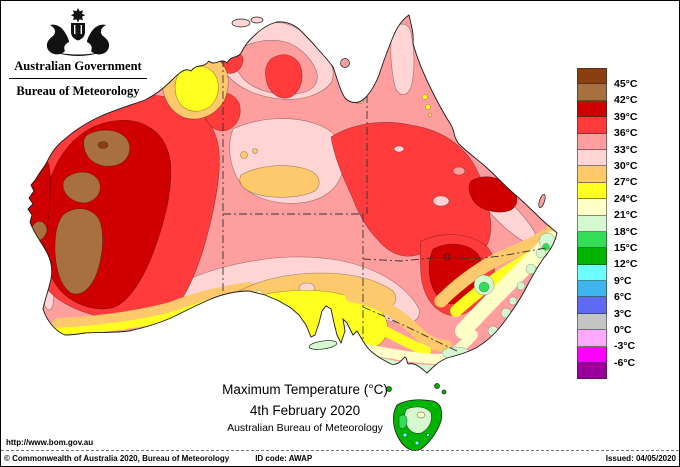 This screenshot has width=680, height=467. Describe the element at coordinates (592, 191) in the screenshot. I see `legend-swatch-yellow` at that location.